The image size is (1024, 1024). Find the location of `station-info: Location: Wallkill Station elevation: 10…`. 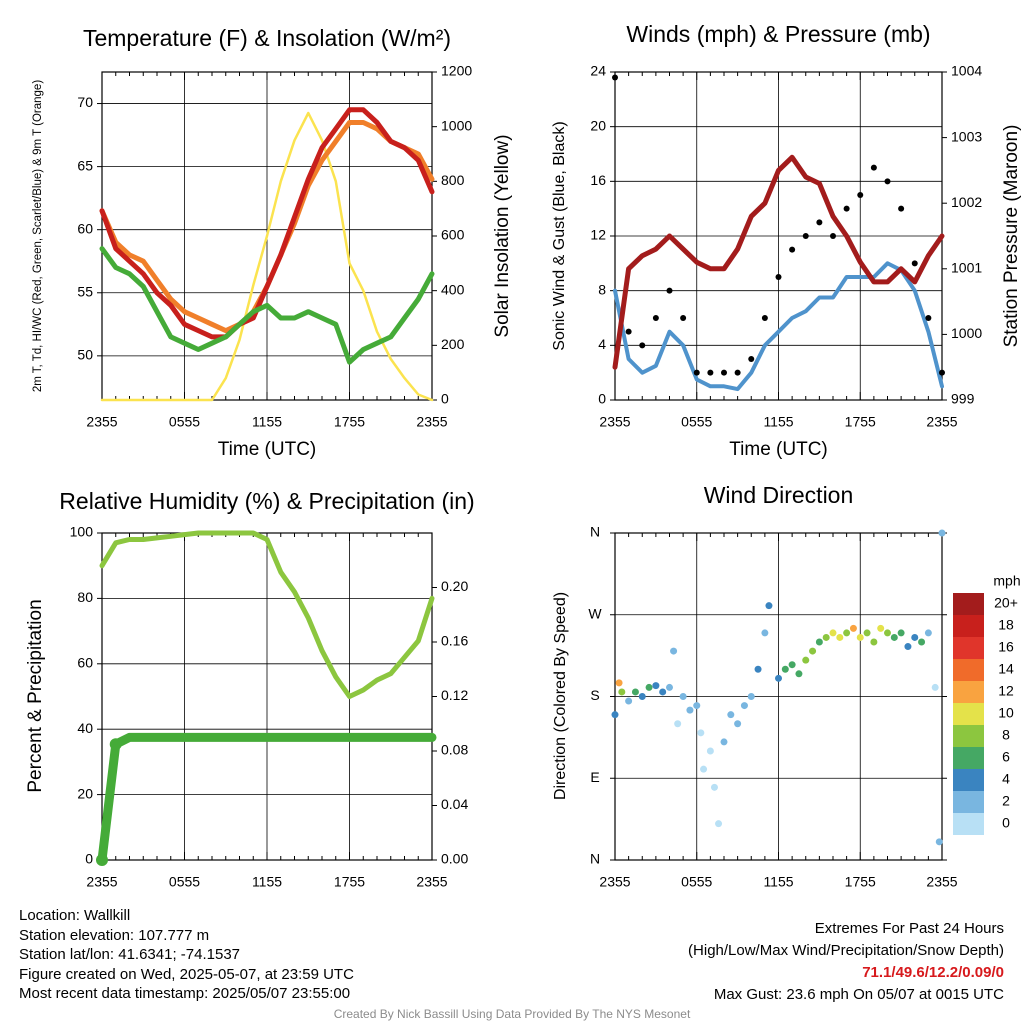

station-info: Location: Wallkill Station elevation: 10… is located at coordinates (186, 955).